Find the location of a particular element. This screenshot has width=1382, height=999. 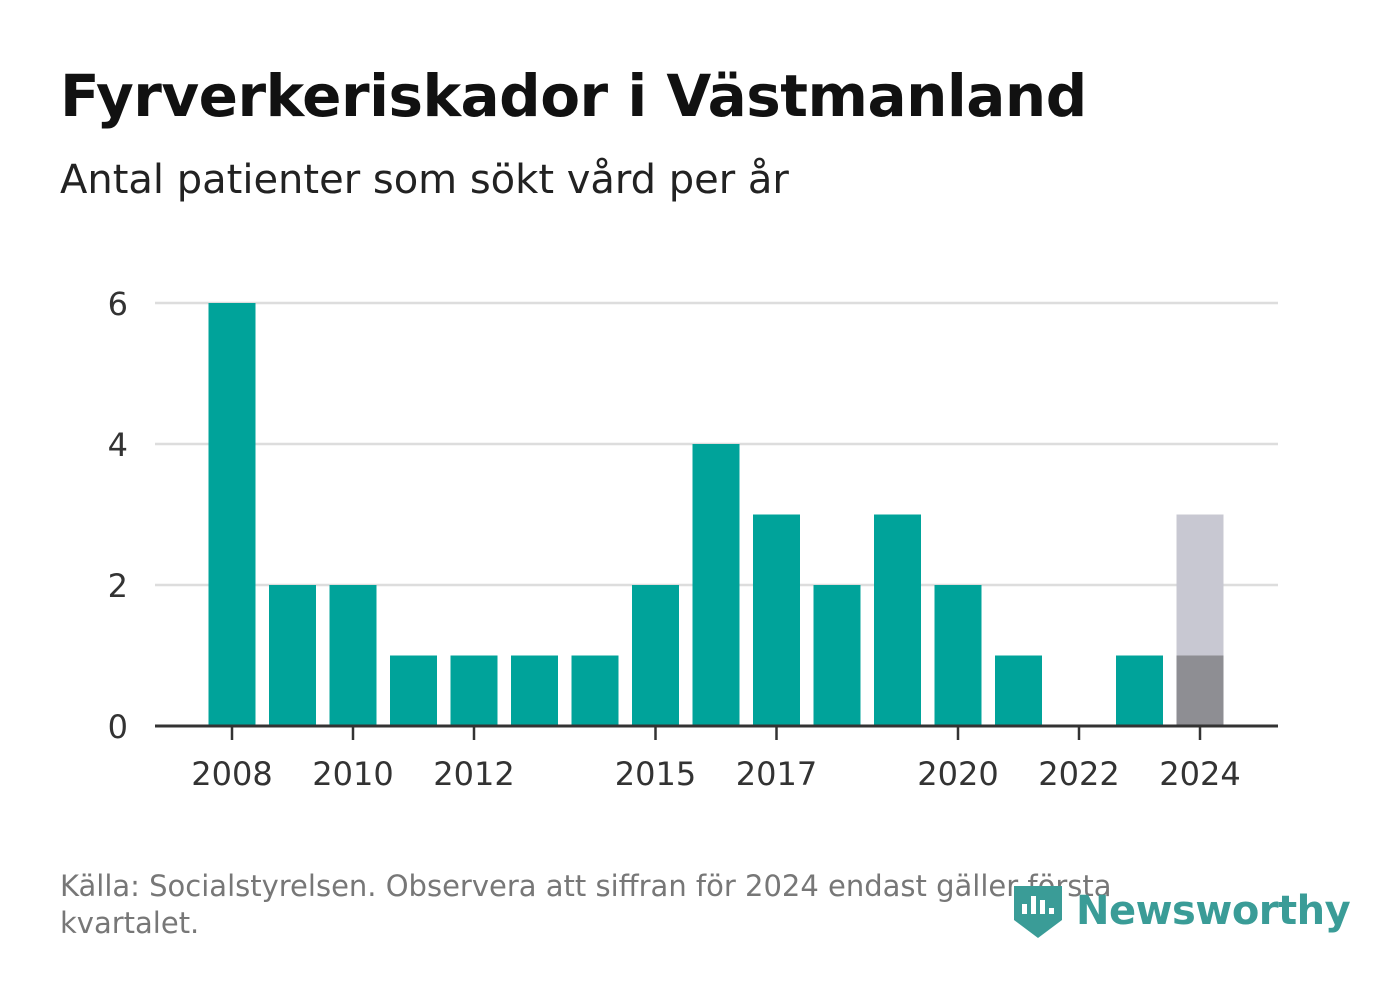

y-tick-label: 2 is located at coordinates (118, 586).